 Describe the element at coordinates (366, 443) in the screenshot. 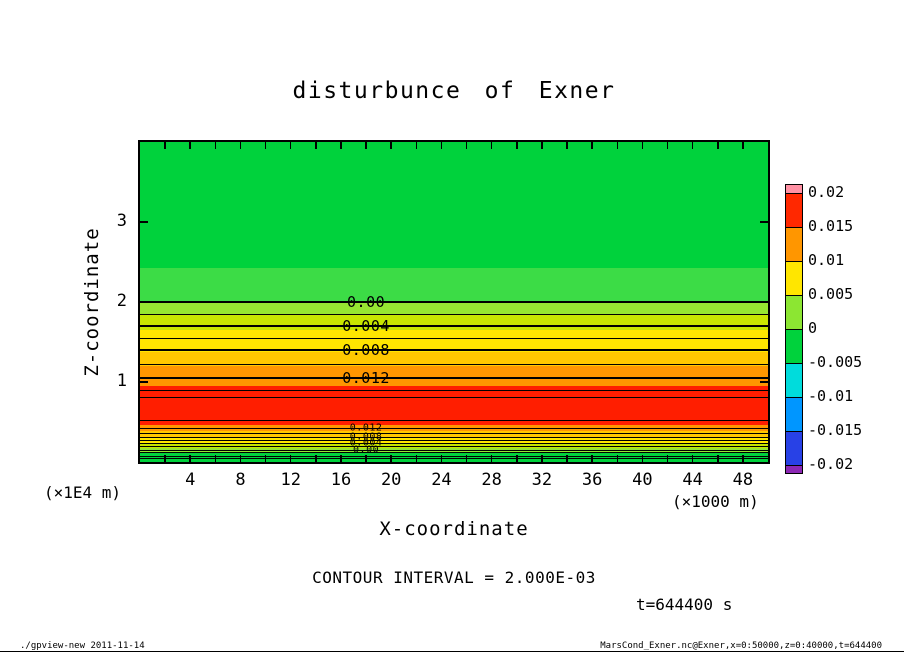

I see `contour-label: 0.004` at that location.